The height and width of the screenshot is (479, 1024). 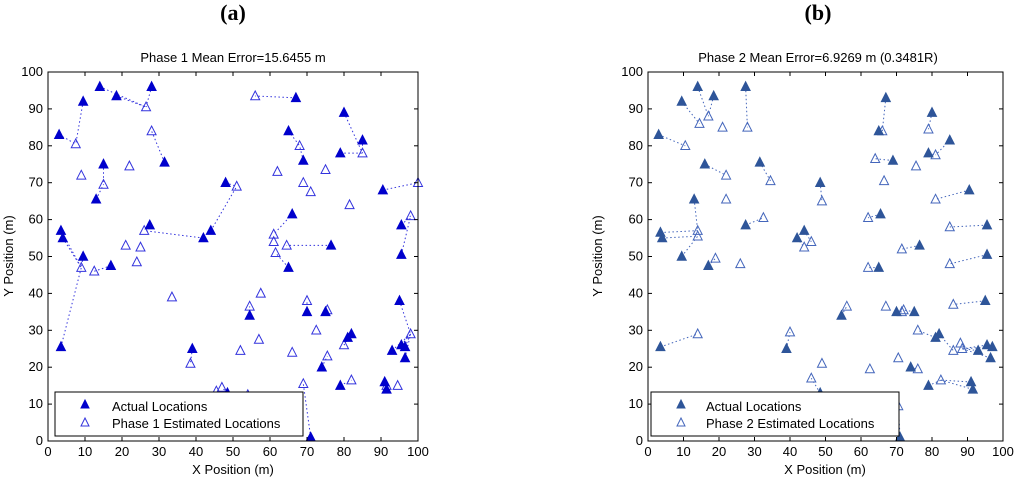 What do you see at coordinates (233, 451) in the screenshot?
I see `x-tick-label: 50` at bounding box center [233, 451].